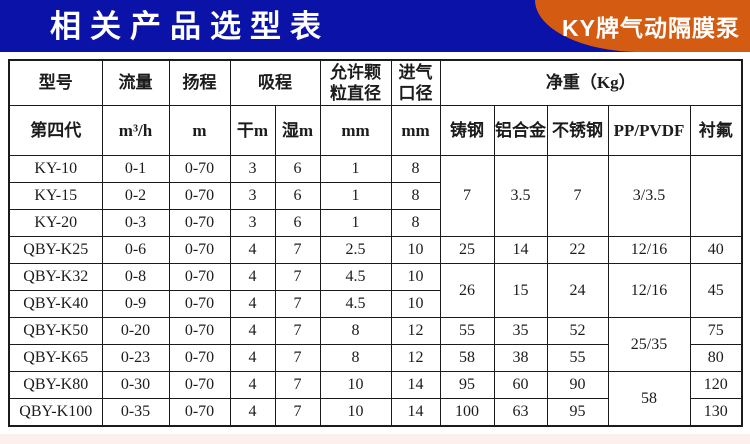  What do you see at coordinates (55, 130) in the screenshot?
I see `header-cell: 第四代` at bounding box center [55, 130].